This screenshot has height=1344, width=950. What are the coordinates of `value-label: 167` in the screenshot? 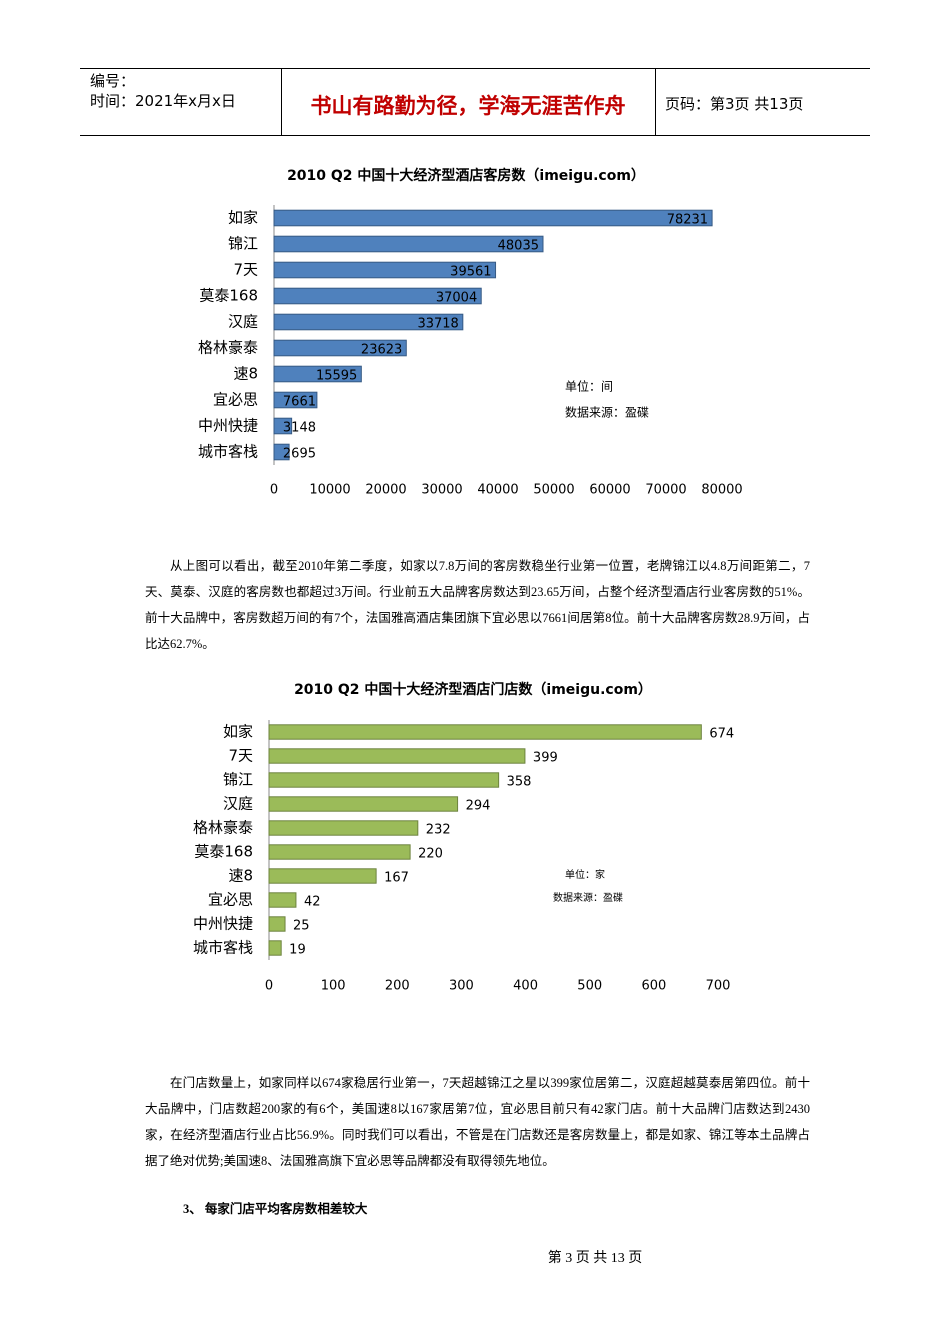 It's located at (396, 878).